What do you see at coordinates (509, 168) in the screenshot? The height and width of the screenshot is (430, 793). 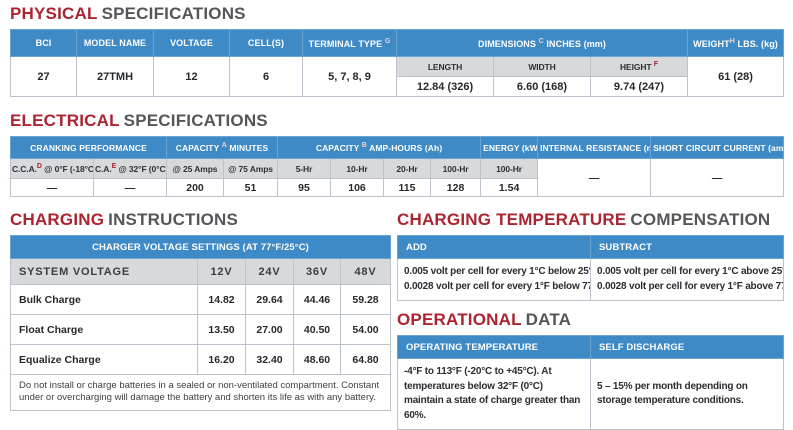 I see `subheader-energy-100hr: 100-Hr` at bounding box center [509, 168].